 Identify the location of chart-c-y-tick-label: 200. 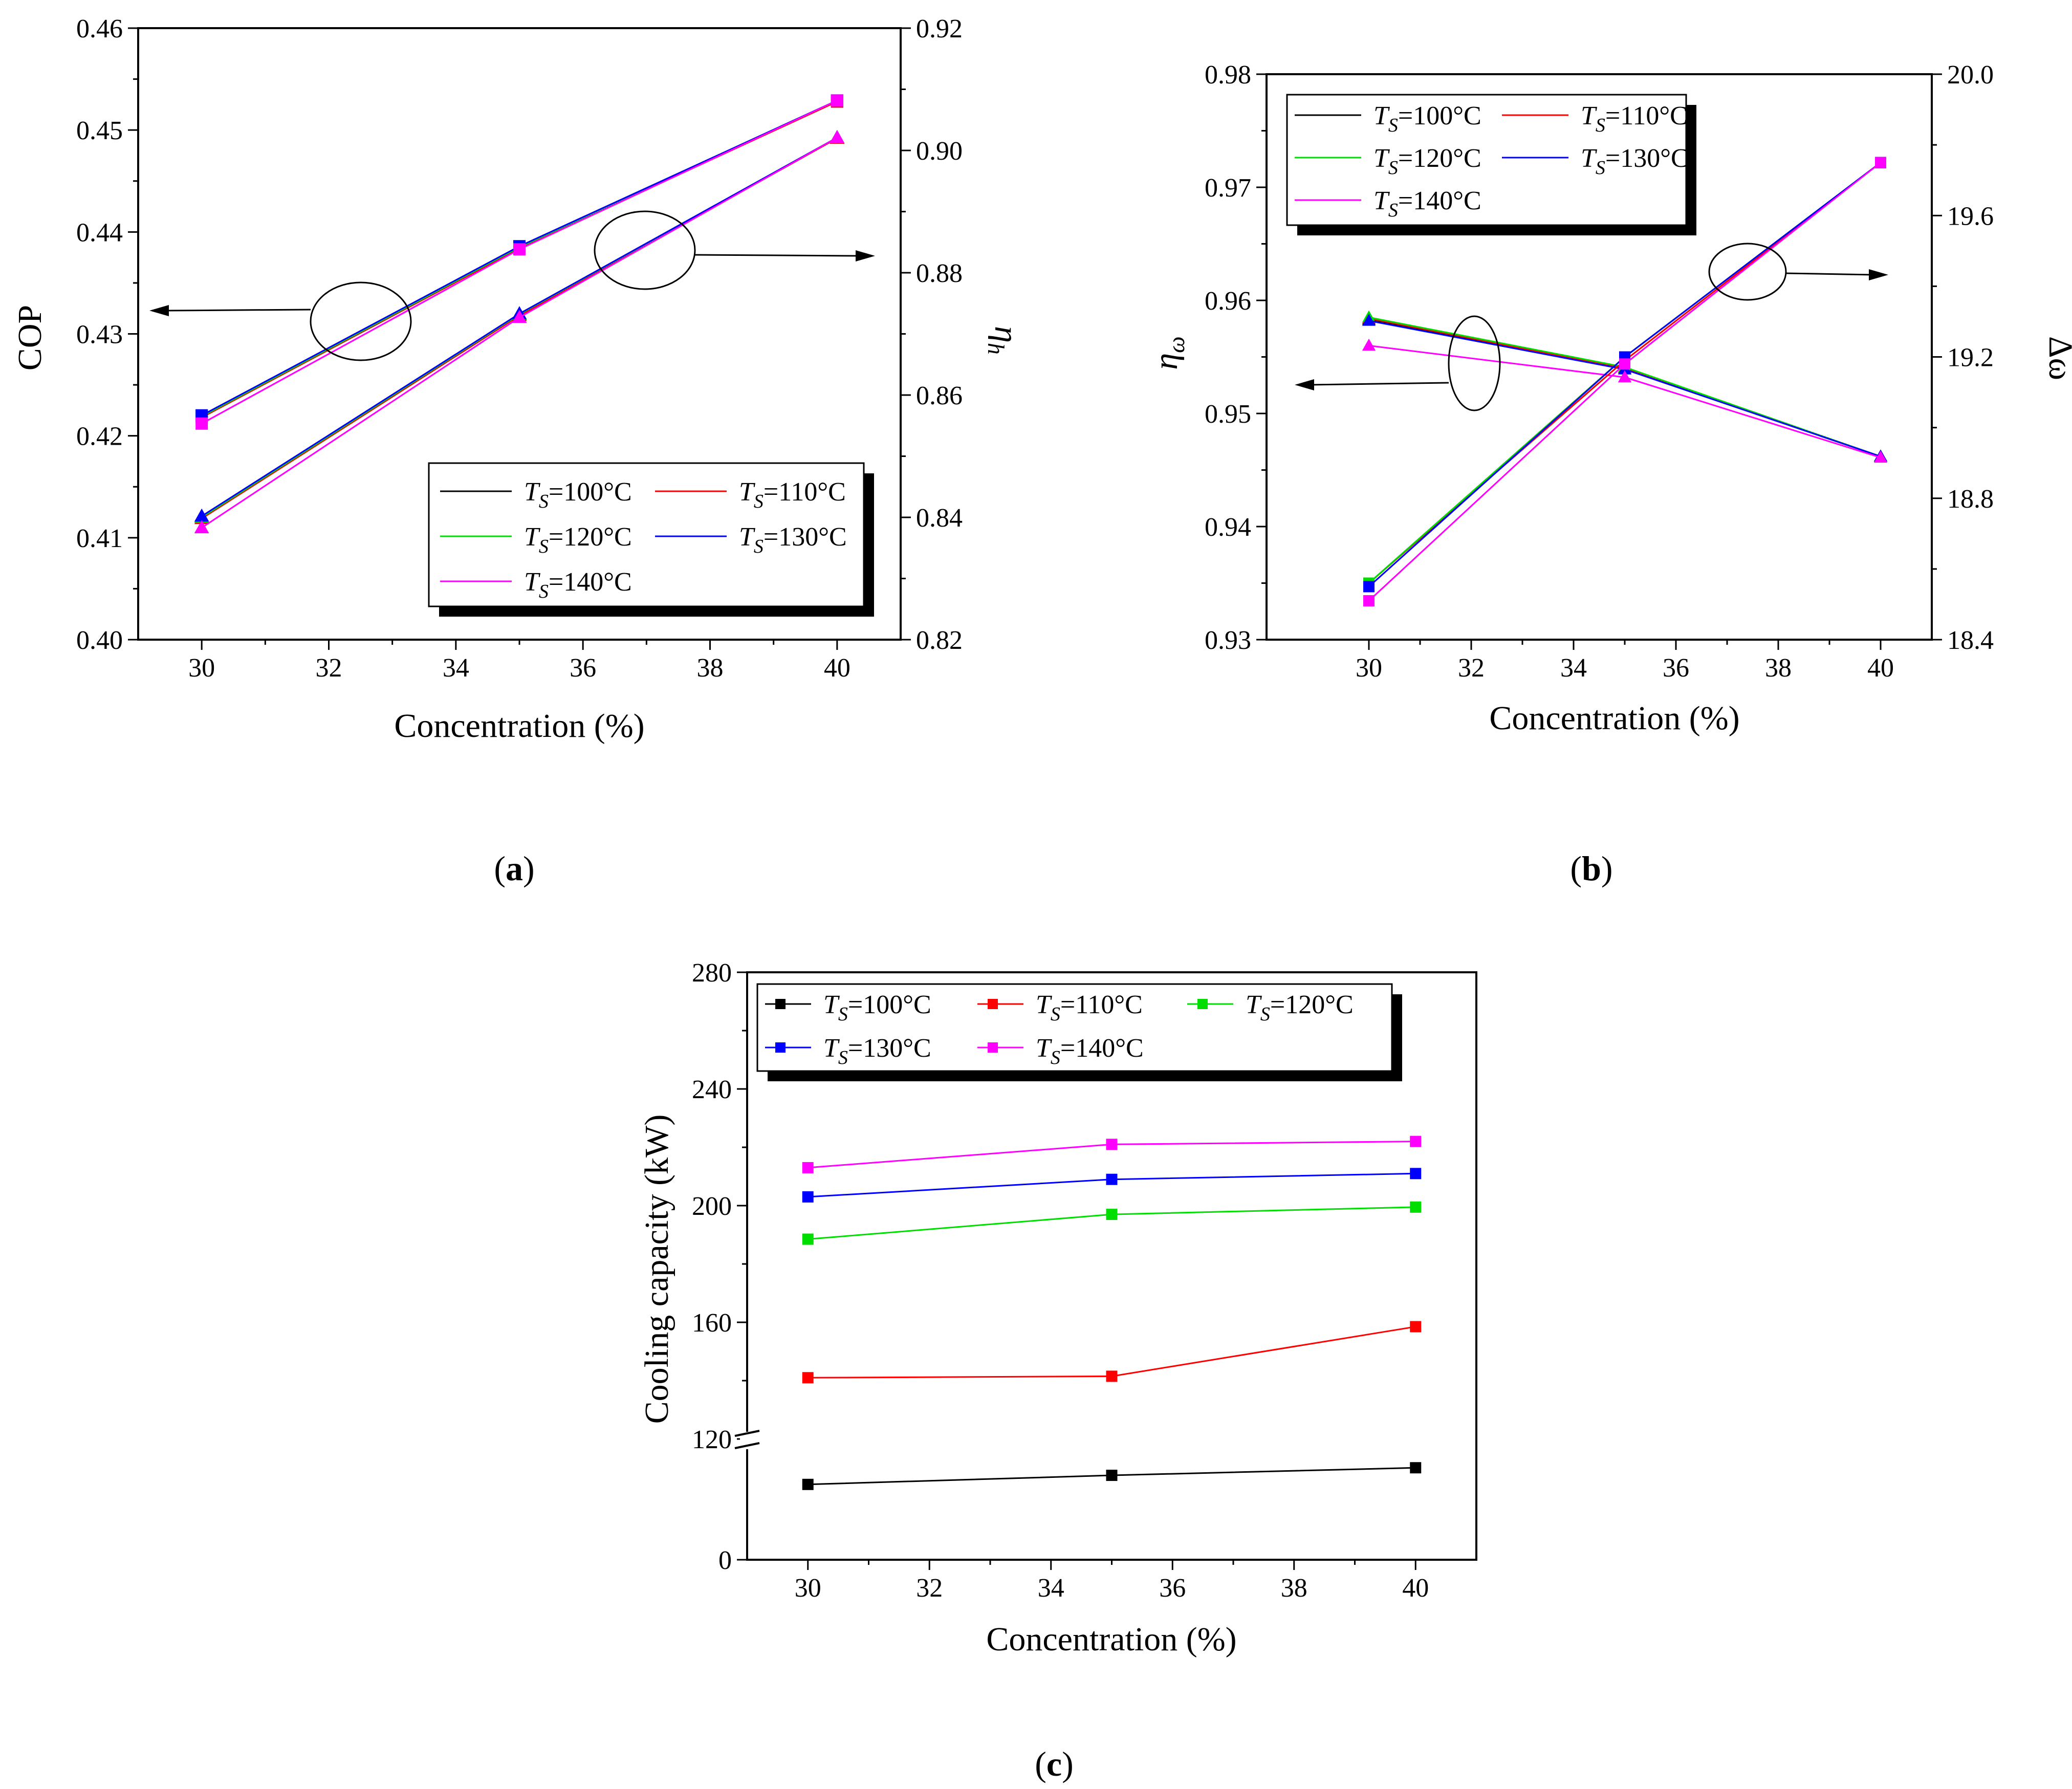
(712, 1206).